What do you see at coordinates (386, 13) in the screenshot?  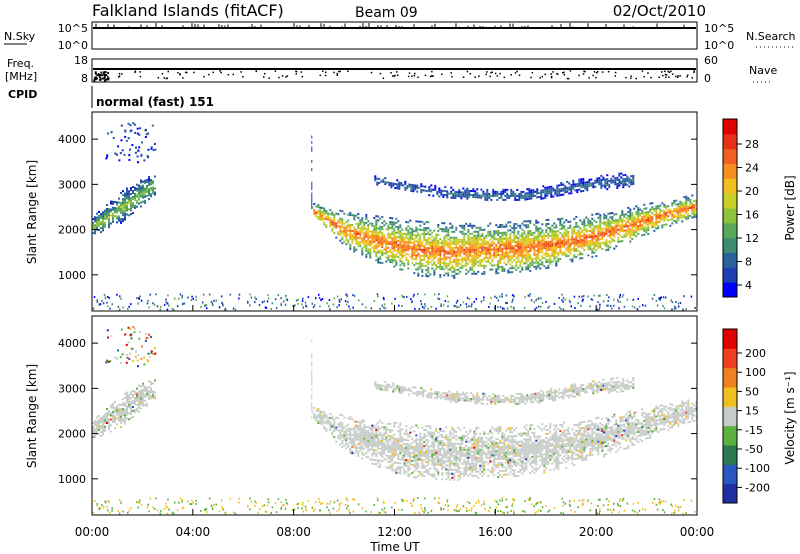 I see `beam-label: Beam 09` at bounding box center [386, 13].